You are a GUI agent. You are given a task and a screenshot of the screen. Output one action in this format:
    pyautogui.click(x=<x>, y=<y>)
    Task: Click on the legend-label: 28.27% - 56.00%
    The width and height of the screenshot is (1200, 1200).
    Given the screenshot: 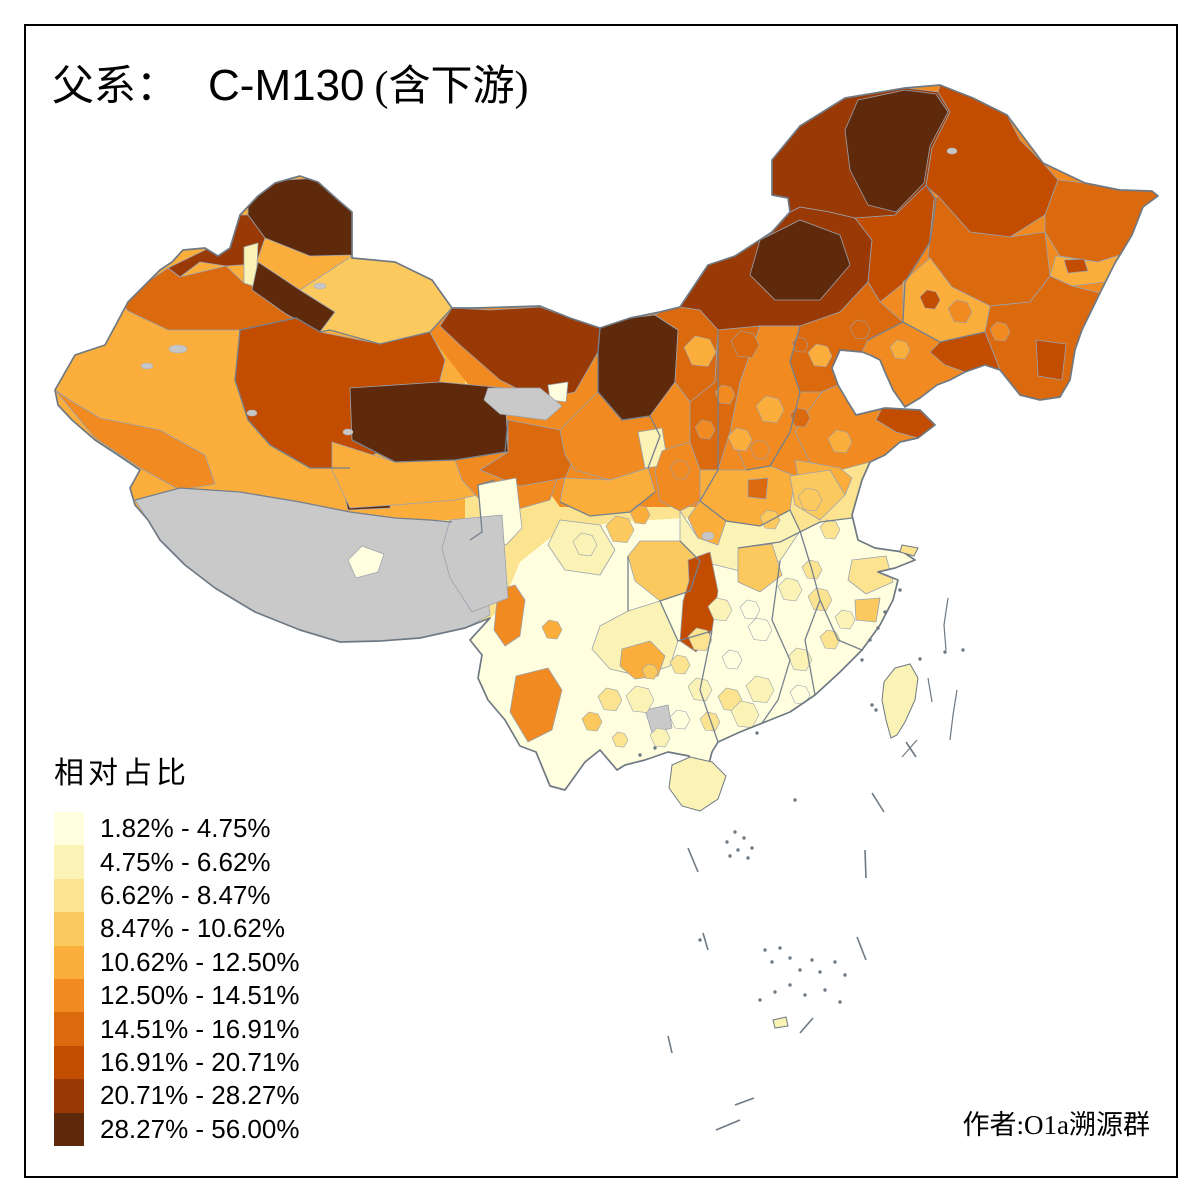 What is the action you would take?
    pyautogui.click(x=200, y=1128)
    